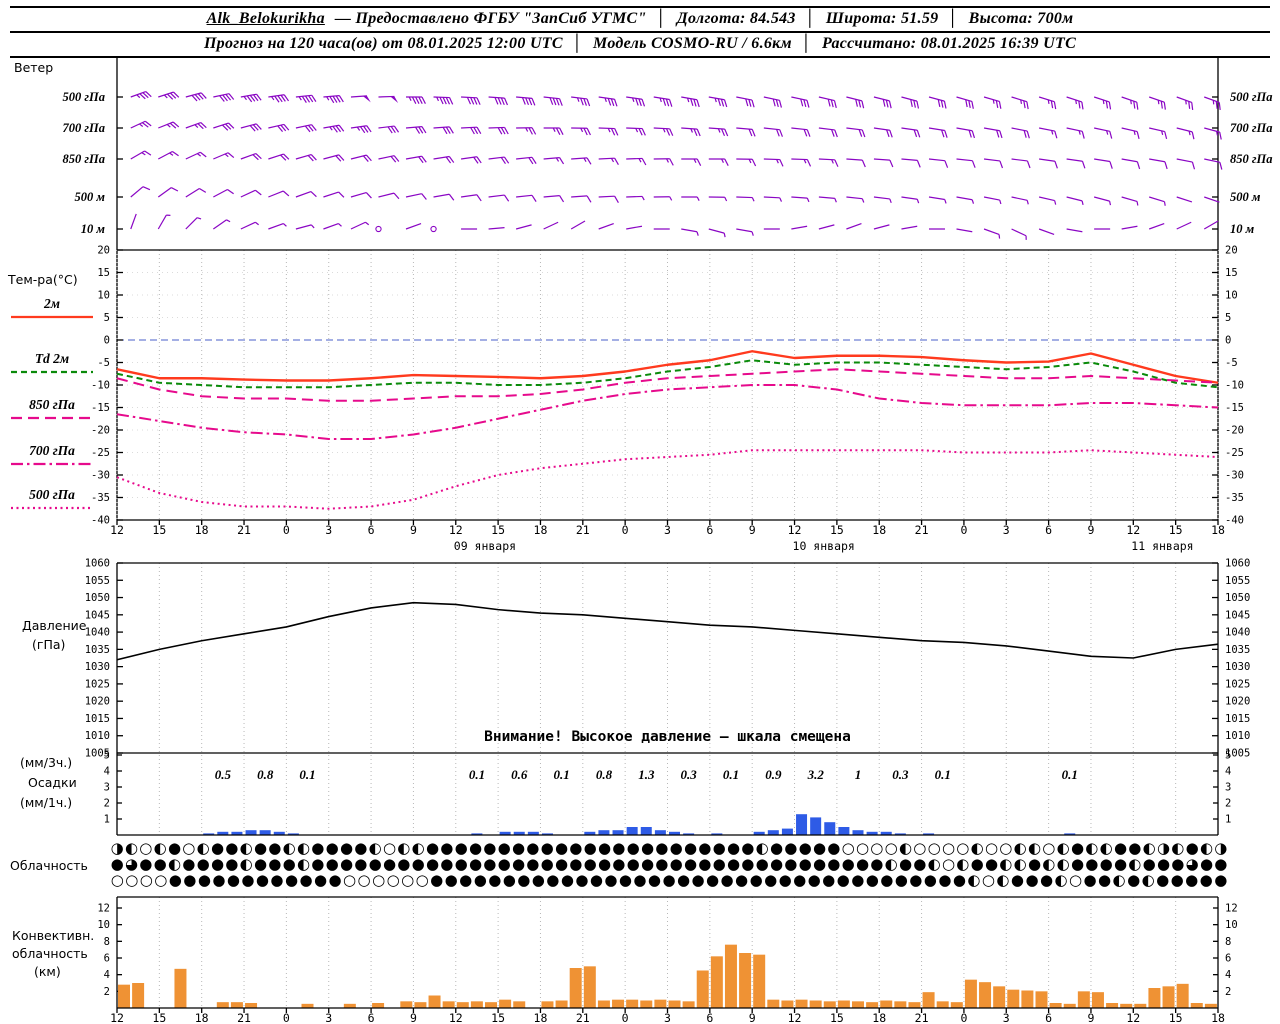  I want to click on pressure-ytick-label: 1035, so click(1237, 650).